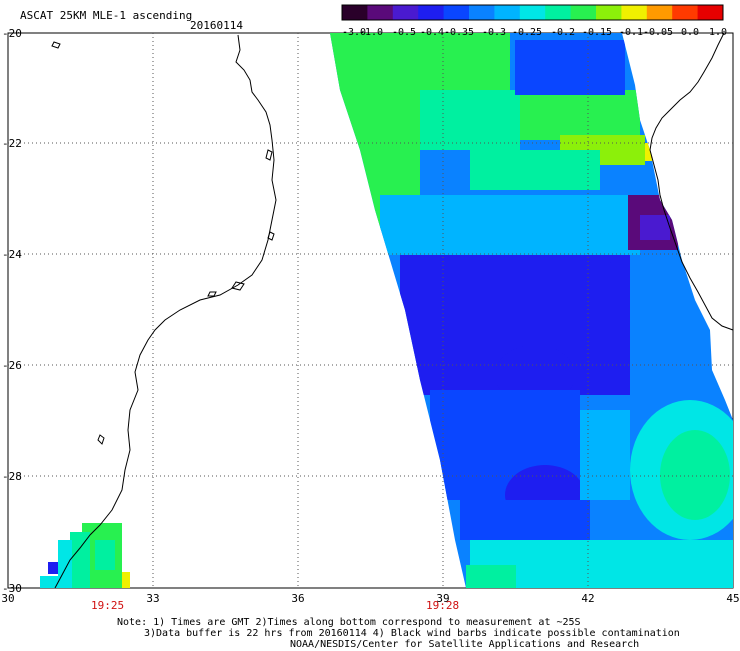 This screenshot has height=651, width=740. Describe the element at coordinates (658, 32) in the screenshot. I see `colorbar-tick-label: -0.05` at that location.